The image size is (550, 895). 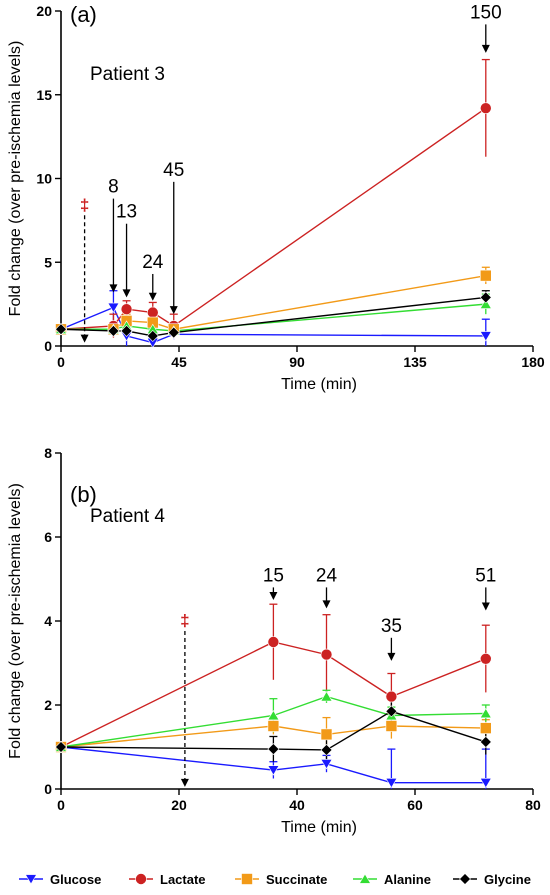 I want to click on panel-a-x-tick-label-0: 0, so click(x=61, y=362).